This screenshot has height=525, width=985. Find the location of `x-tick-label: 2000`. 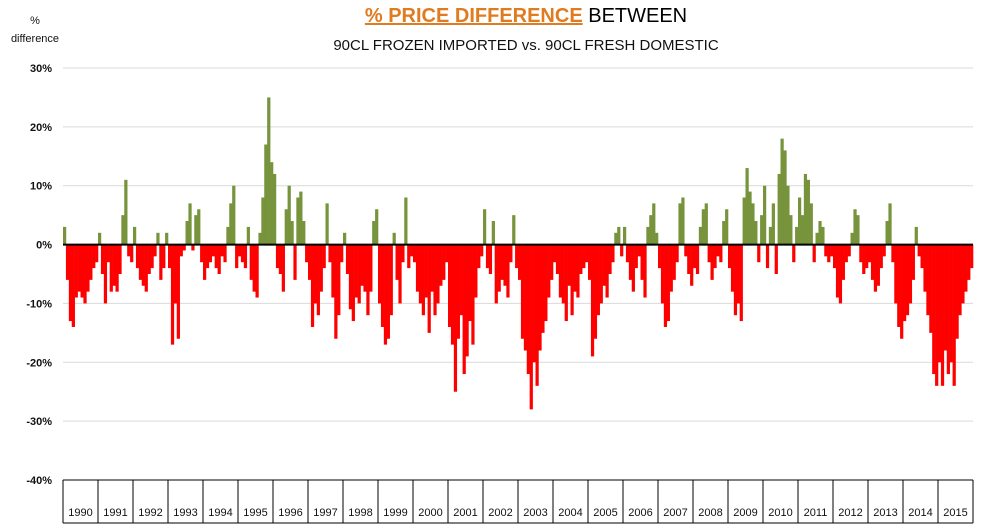

x-tick-label: 2000 is located at coordinates (430, 513).